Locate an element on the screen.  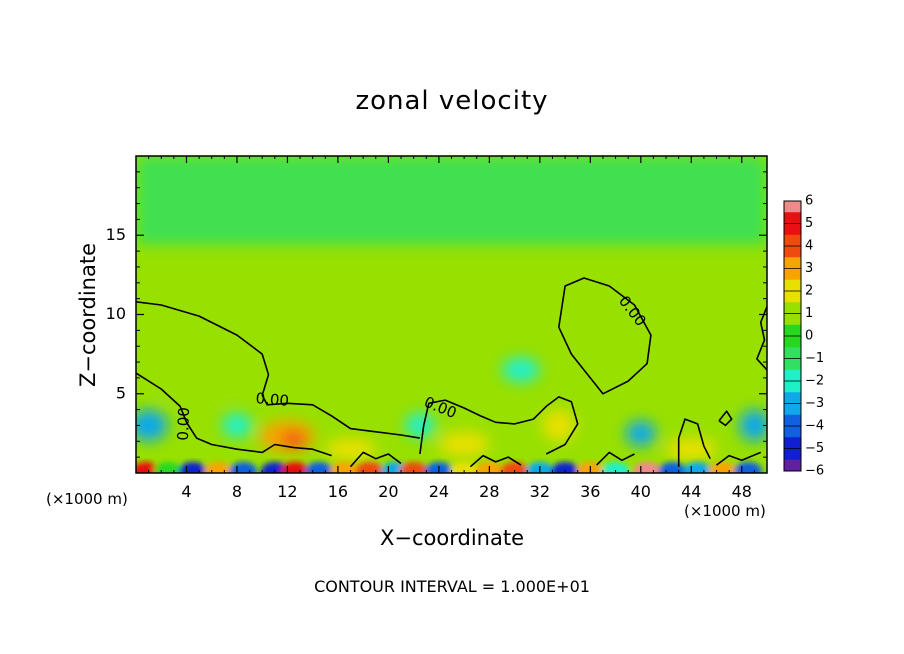
x-tick-label: 4 is located at coordinates (186, 491).